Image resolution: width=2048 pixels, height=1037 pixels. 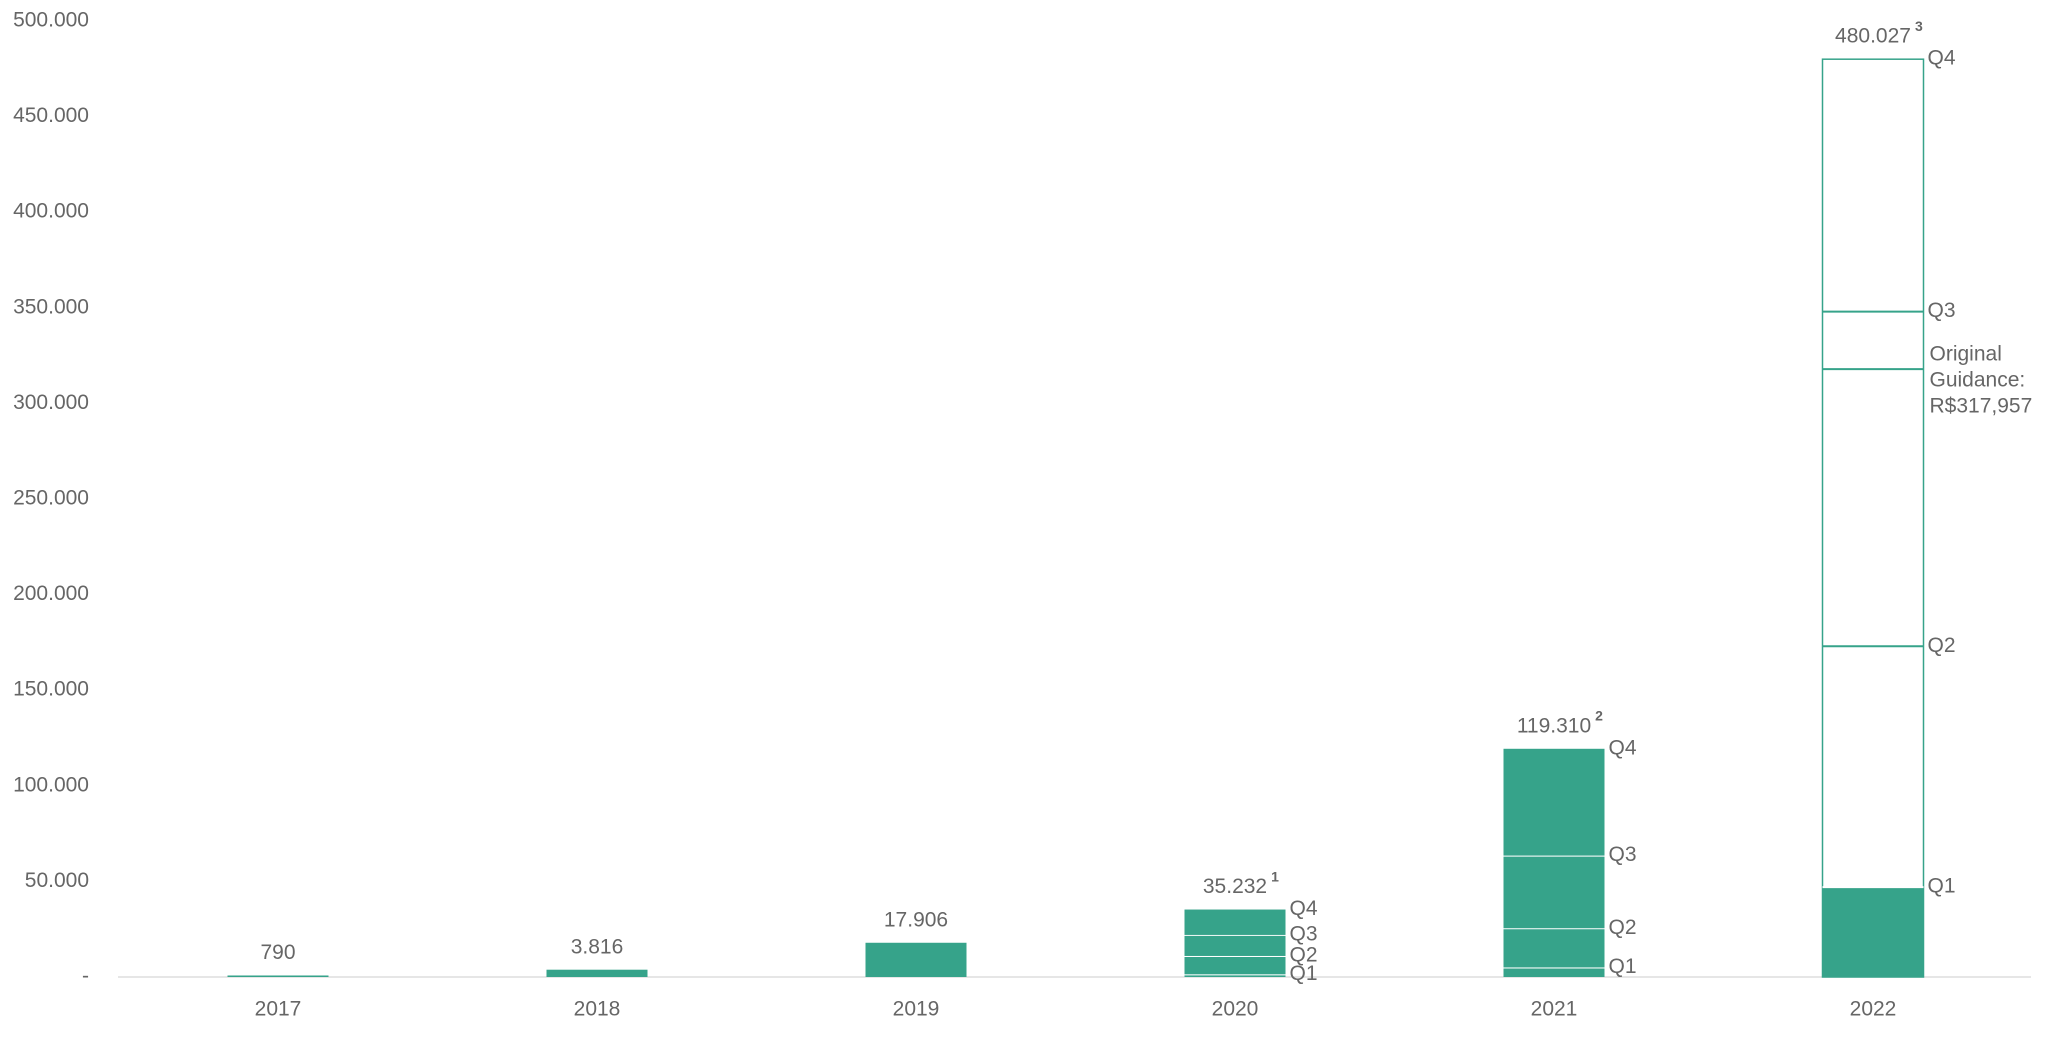 What do you see at coordinates (85, 976) in the screenshot?
I see `y-tick-label: -` at bounding box center [85, 976].